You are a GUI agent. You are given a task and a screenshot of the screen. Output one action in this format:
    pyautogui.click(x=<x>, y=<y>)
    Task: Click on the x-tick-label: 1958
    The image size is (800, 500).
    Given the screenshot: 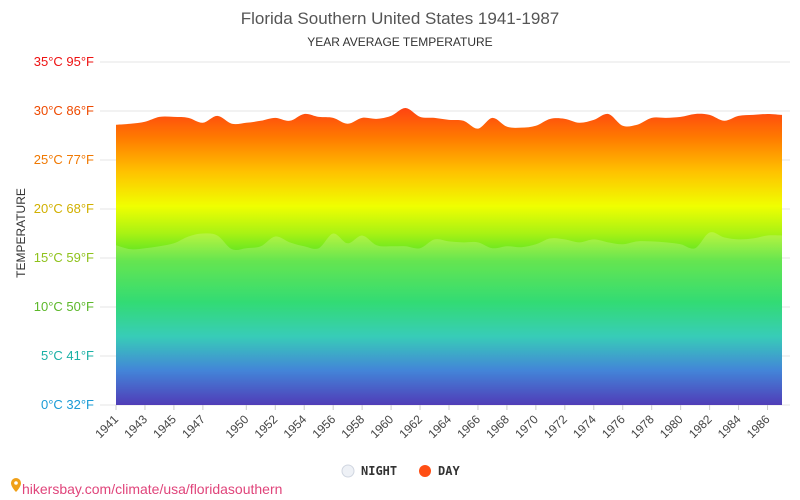 What is the action you would take?
    pyautogui.click(x=352, y=426)
    